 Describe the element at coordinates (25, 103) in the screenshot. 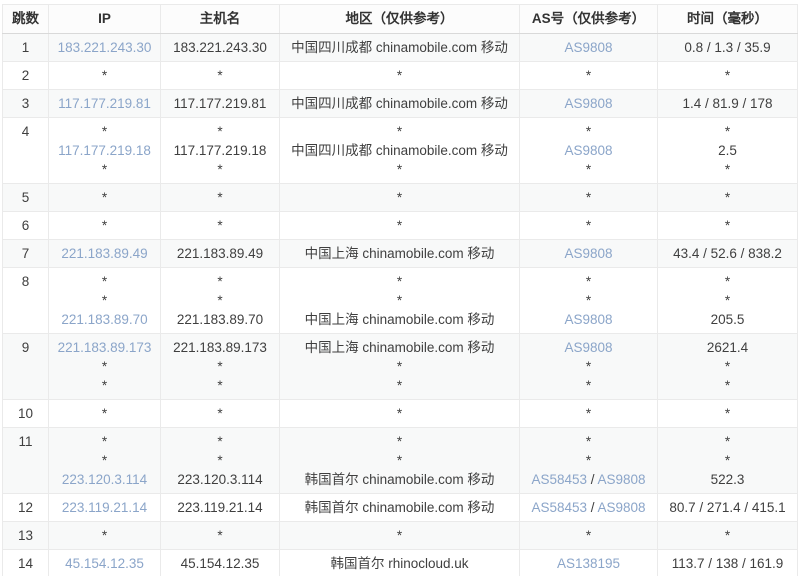

I see `cell-hop: 3` at that location.